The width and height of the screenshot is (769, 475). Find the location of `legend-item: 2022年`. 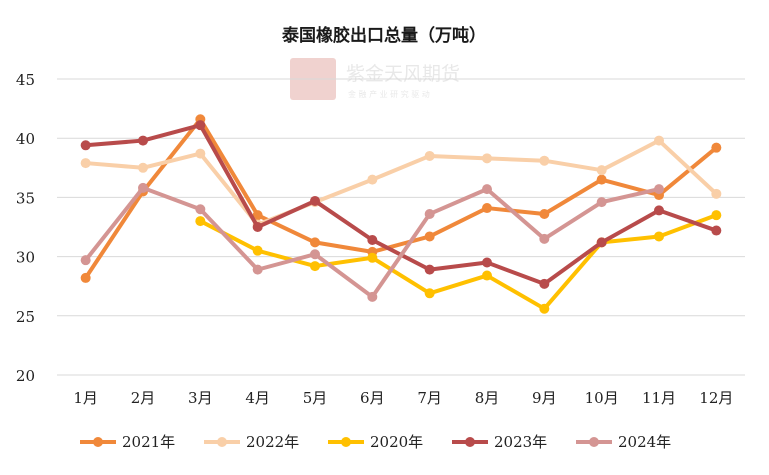

legend-item: 2022年 is located at coordinates (251, 442).